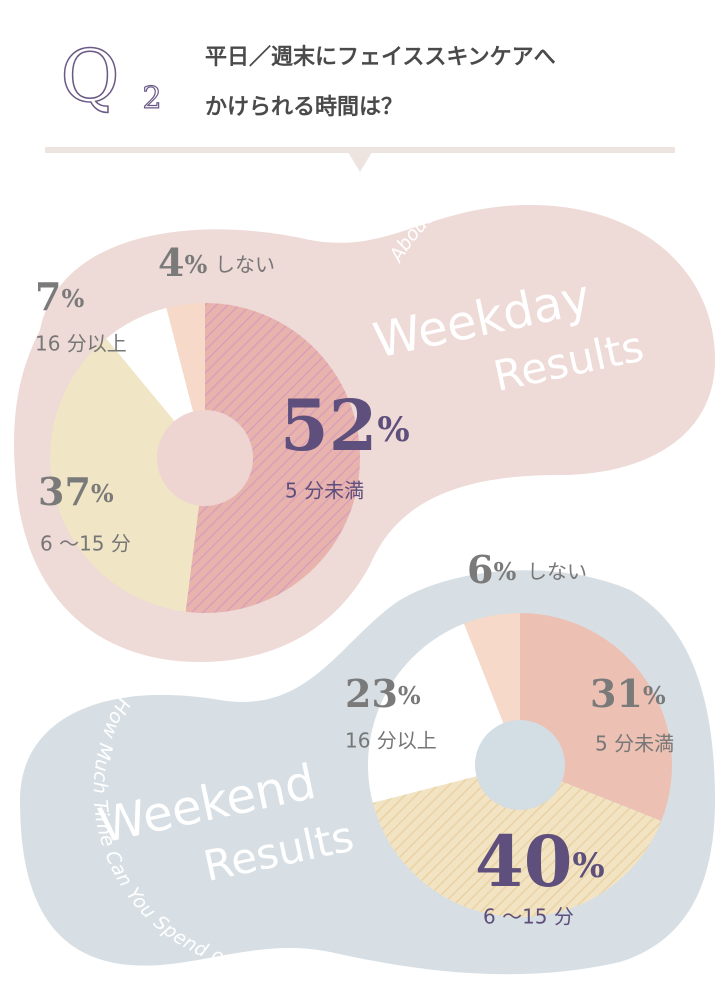 This screenshot has width=720, height=987. I want to click on q-number: 2, so click(151, 98).